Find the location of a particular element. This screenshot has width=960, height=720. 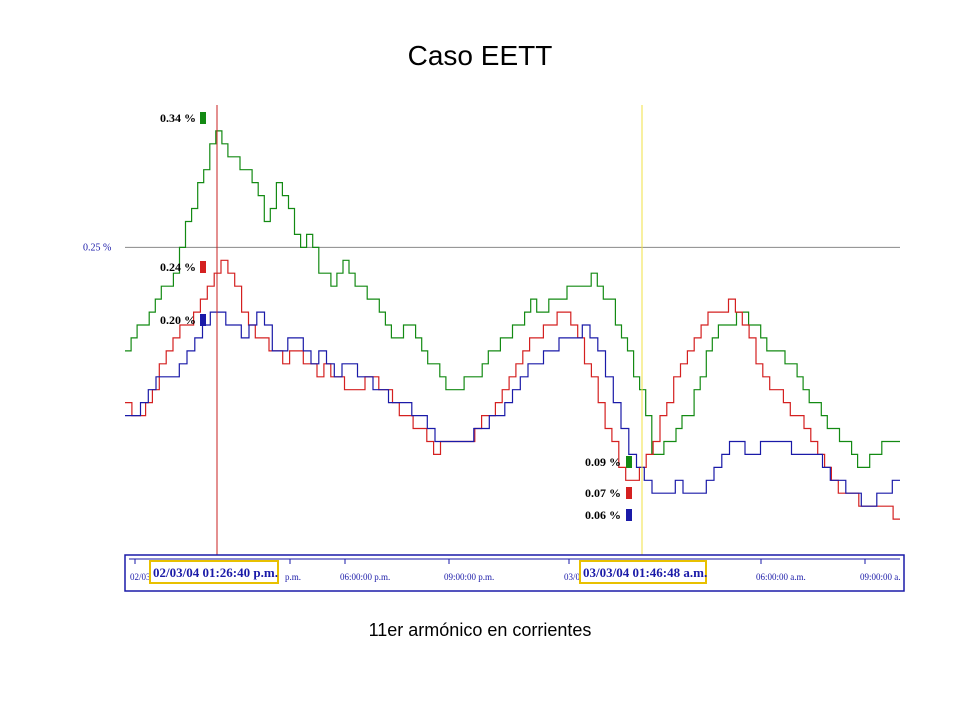

readout-marker-right-red is located at coordinates (629, 493).